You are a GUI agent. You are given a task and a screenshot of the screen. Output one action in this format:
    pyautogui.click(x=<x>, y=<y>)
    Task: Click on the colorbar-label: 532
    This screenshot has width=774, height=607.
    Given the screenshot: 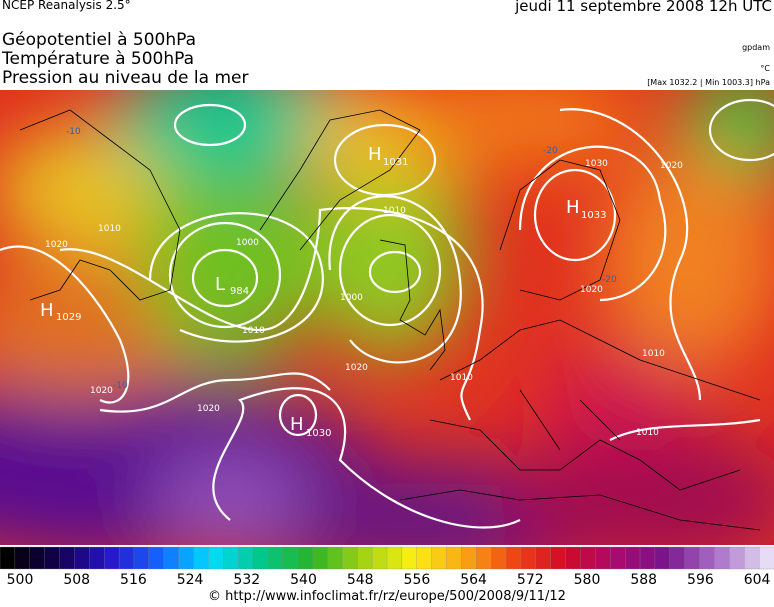 What is the action you would take?
    pyautogui.click(x=246, y=580)
    